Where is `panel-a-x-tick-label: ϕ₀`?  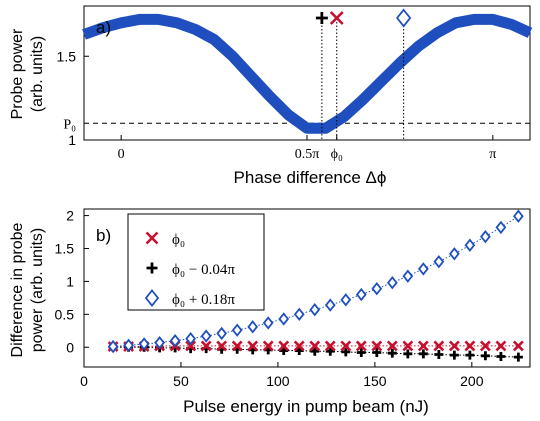
panel-a-x-tick-label: ϕ₀ is located at coordinates (337, 154).